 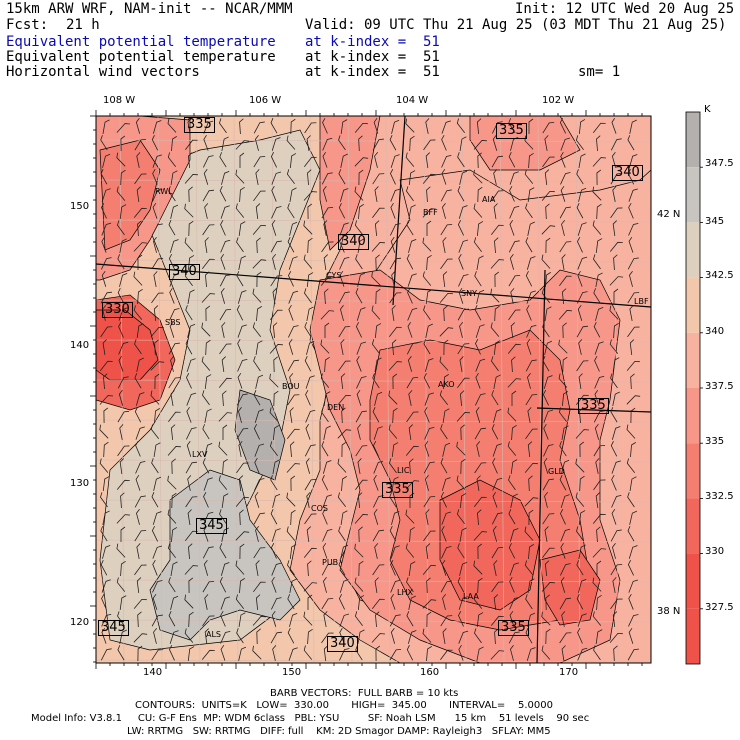 I want to click on smoothing-label: sm= 1, so click(x=599, y=72).